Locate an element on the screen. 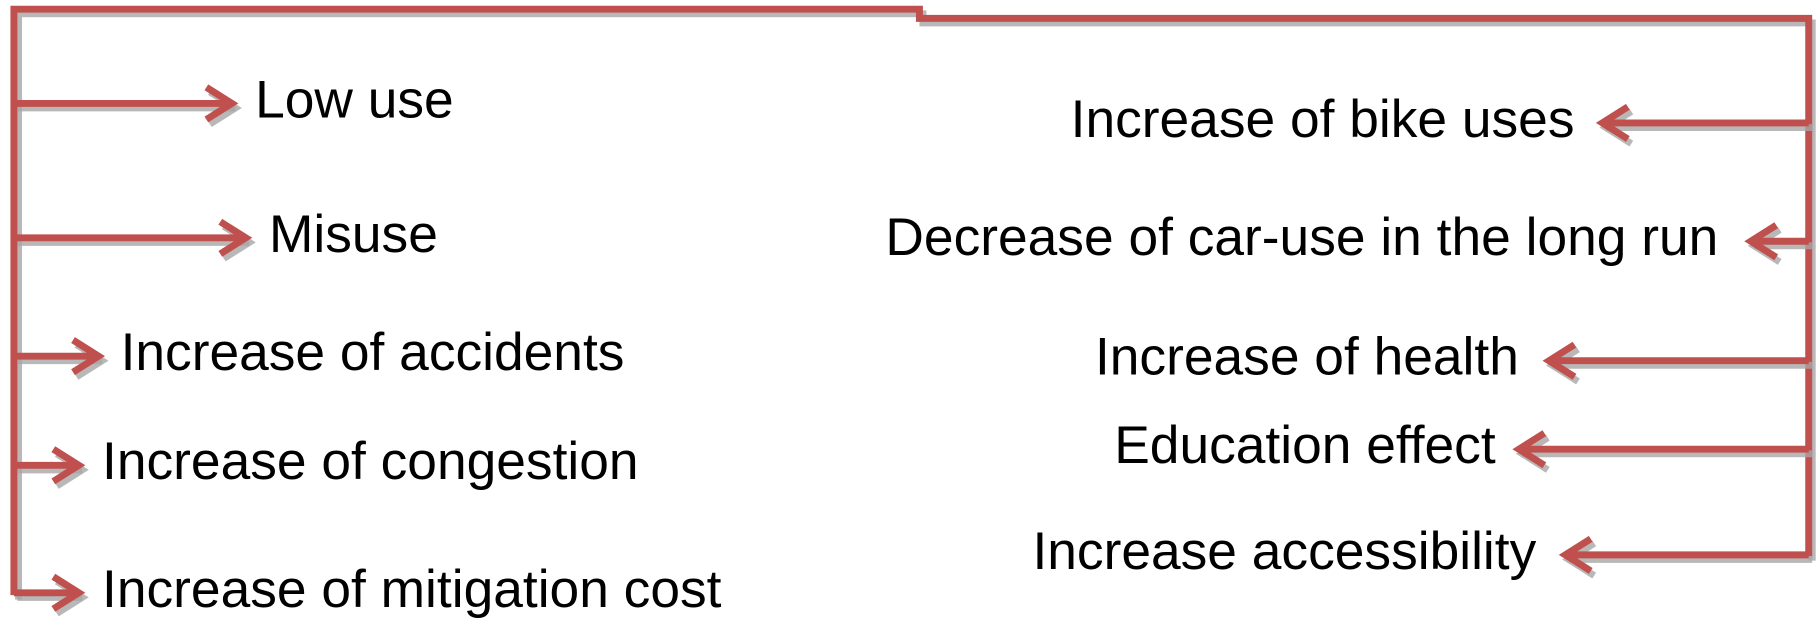 The image size is (1818, 633). right-item: Increase accessibility is located at coordinates (1284, 551).